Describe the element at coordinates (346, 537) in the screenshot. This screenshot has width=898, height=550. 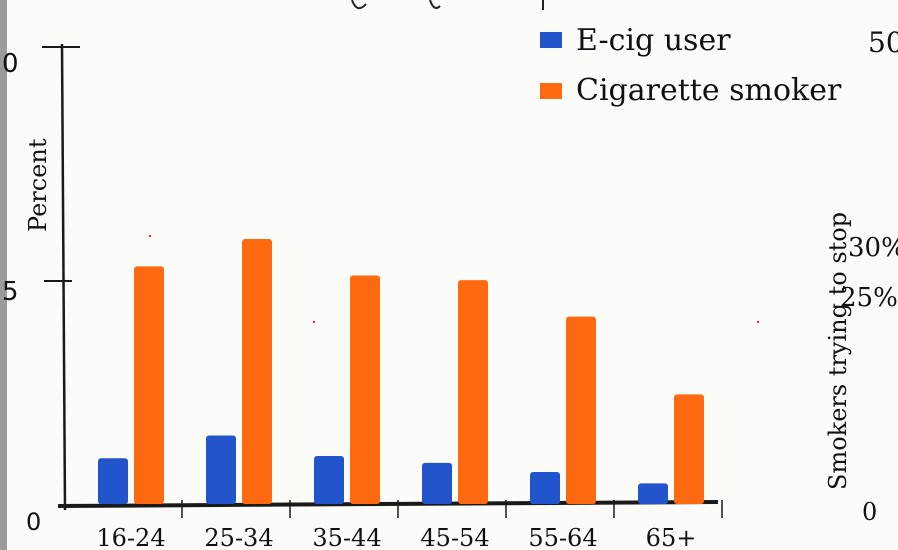
I see `x-tick-label: 35-44` at that location.